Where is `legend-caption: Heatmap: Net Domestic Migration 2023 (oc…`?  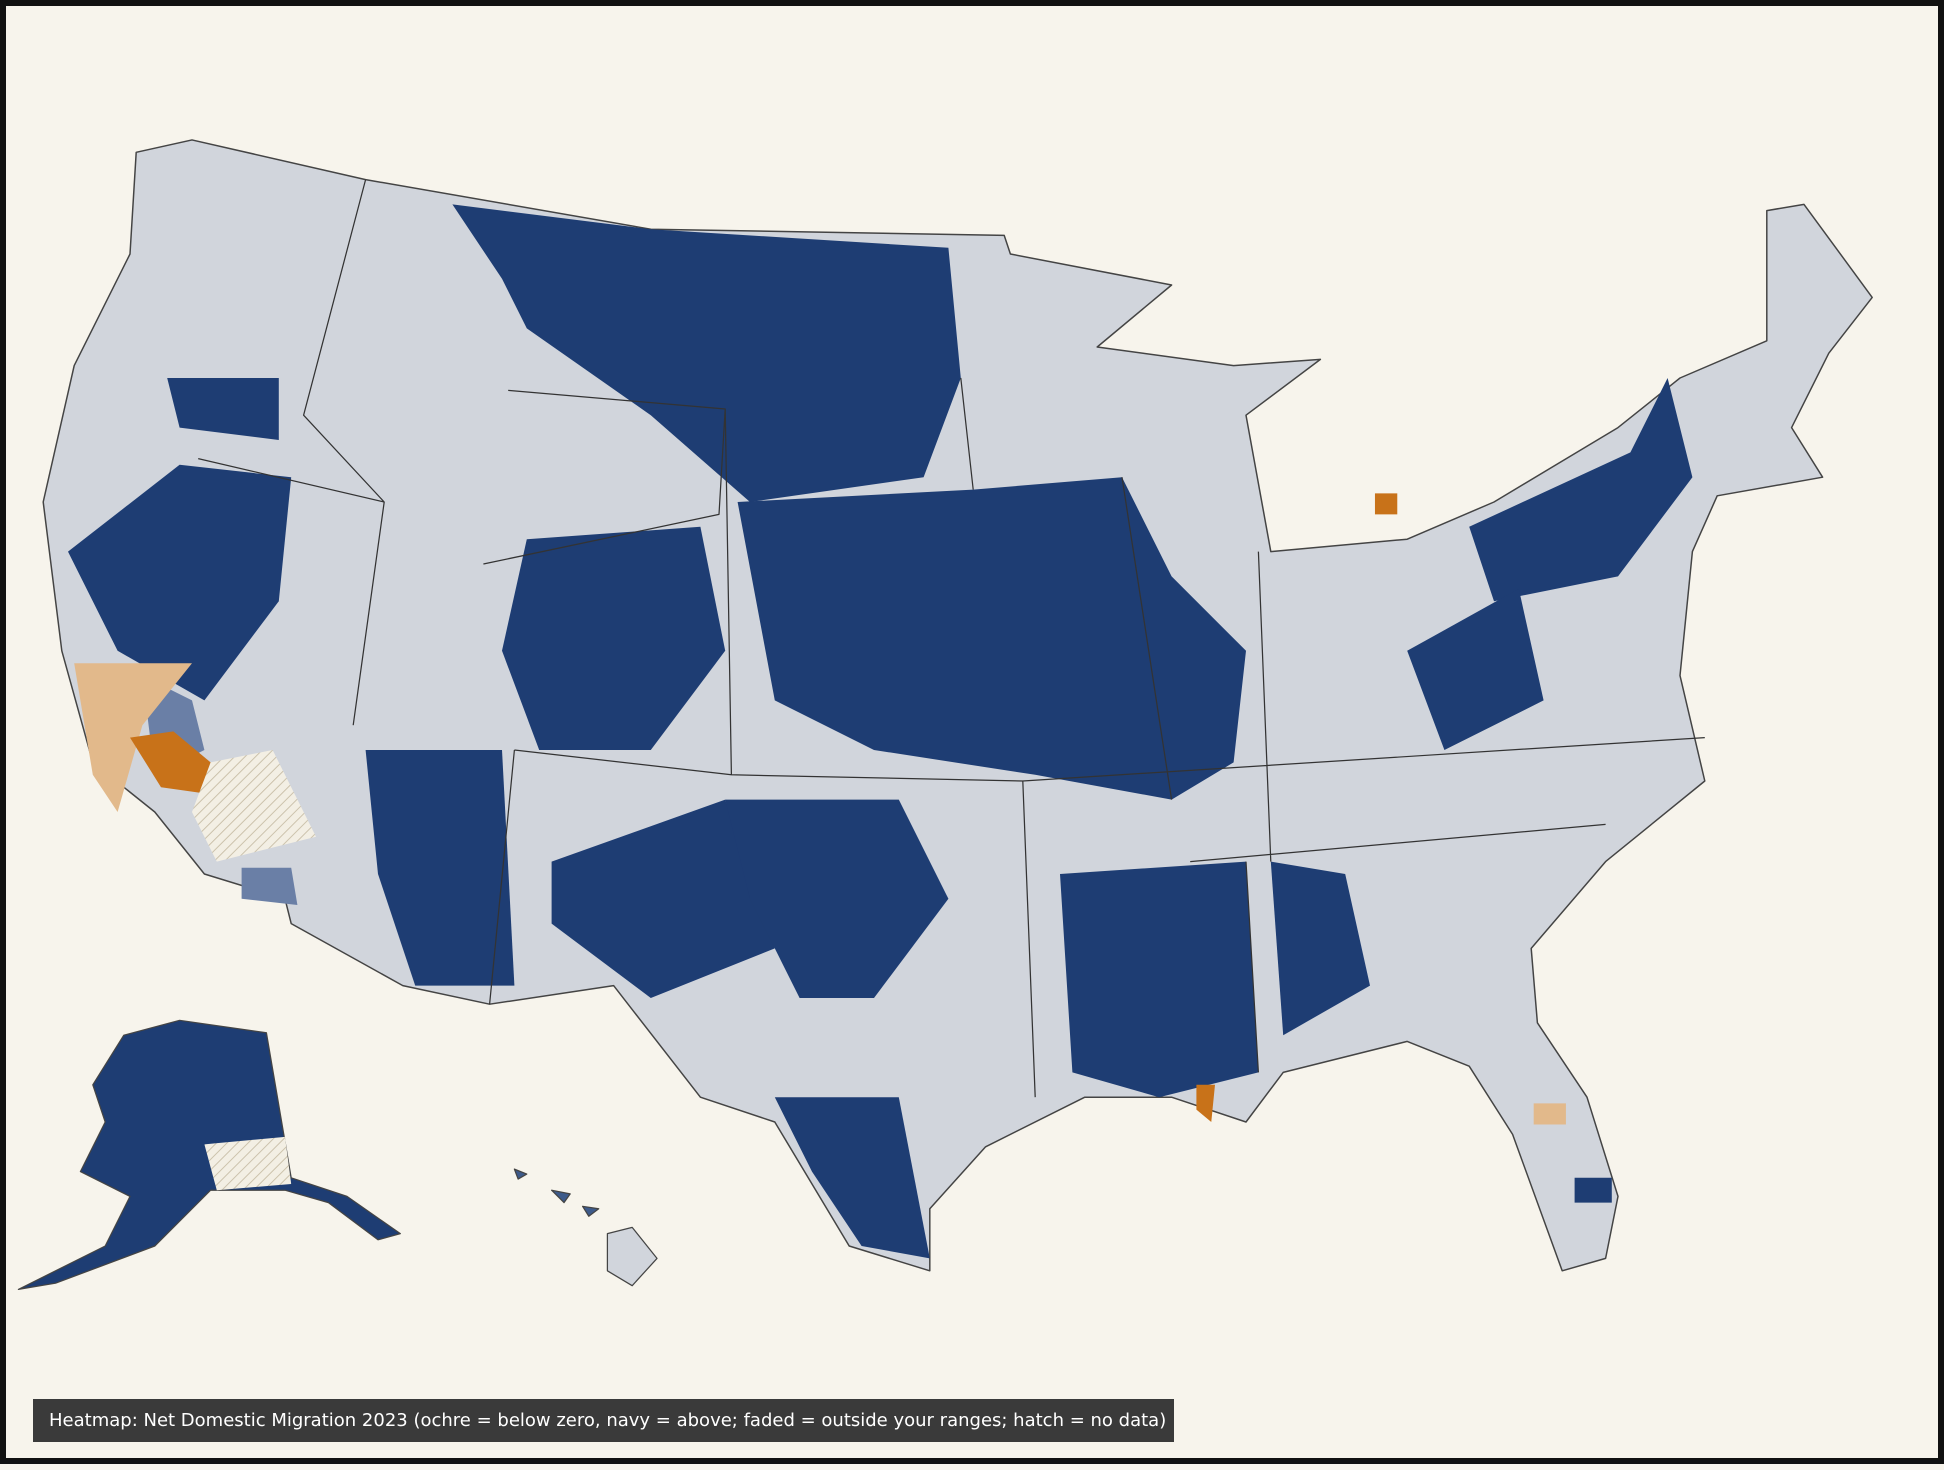 legend-caption: Heatmap: Net Domestic Migration 2023 (oc… is located at coordinates (603, 1420).